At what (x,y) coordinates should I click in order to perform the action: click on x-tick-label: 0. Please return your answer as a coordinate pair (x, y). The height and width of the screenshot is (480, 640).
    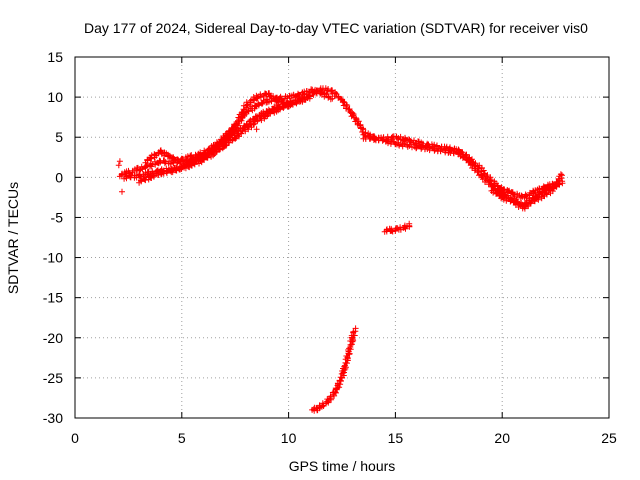
    Looking at the image, I should click on (75, 438).